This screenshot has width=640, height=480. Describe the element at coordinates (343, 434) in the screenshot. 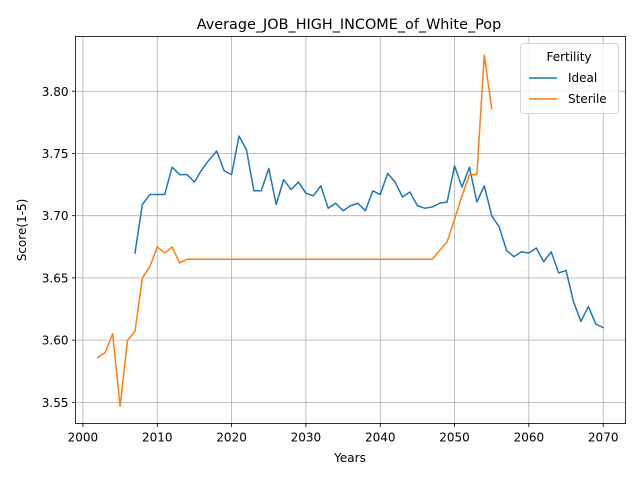

I see `x-axis-ticks: 2000 2010 2020 2030 2040 2050 2060 2070` at that location.